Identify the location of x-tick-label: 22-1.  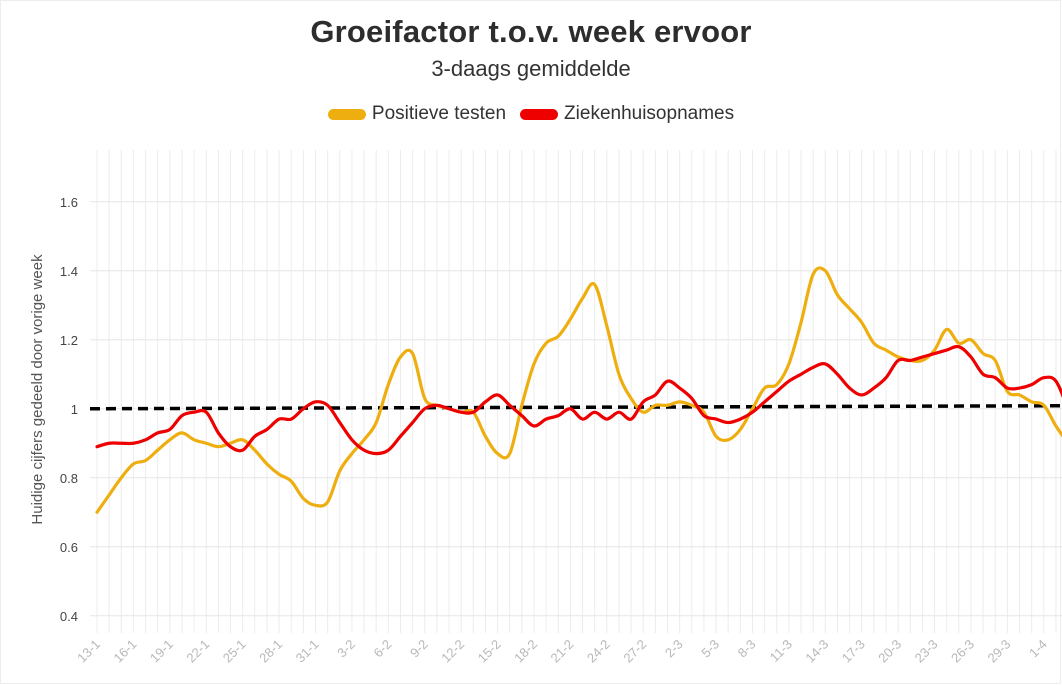
(197, 651).